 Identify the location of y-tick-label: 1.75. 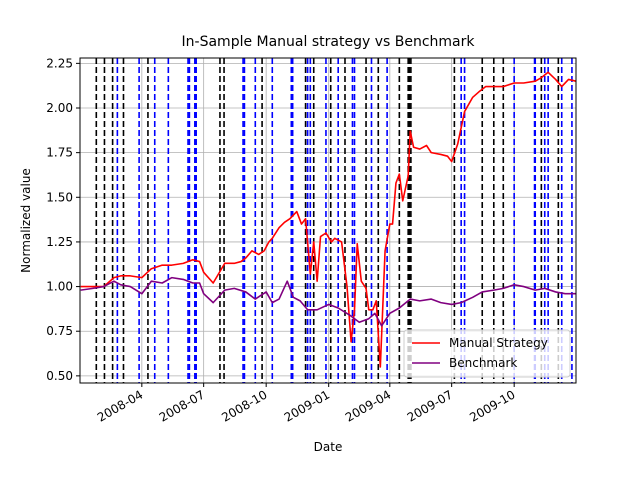
(59, 153).